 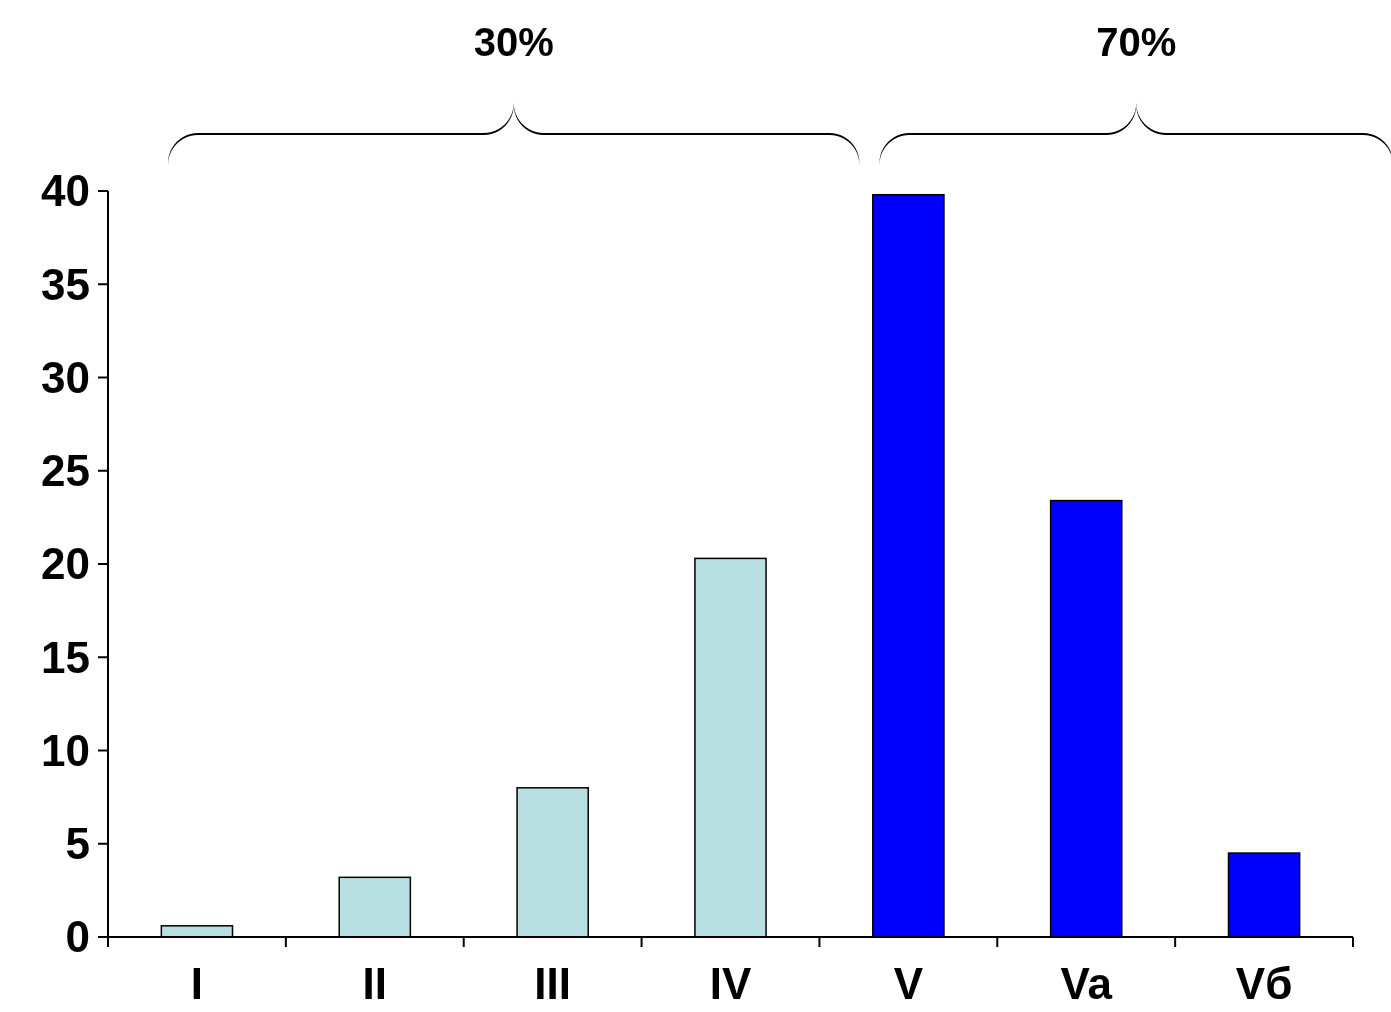 I want to click on y-tick-label: 5, so click(x=77, y=844).